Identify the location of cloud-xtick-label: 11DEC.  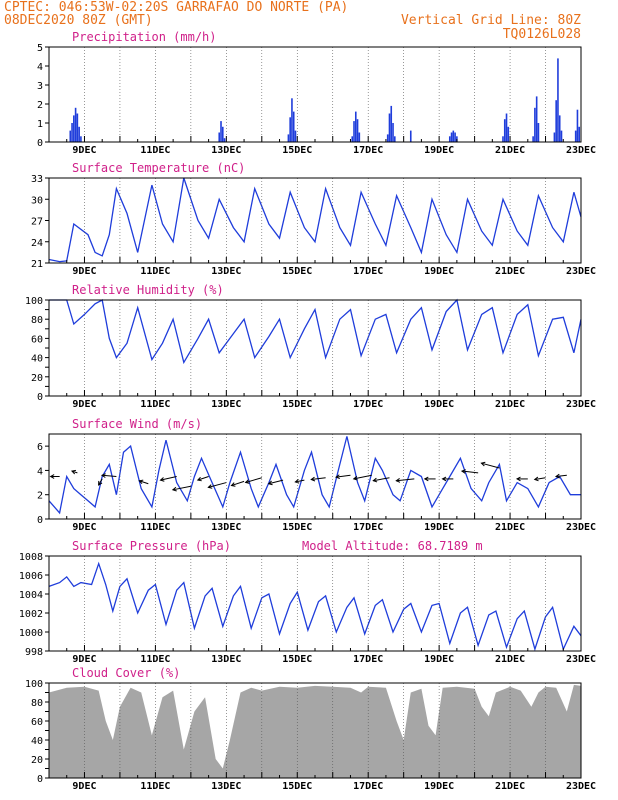
(155, 786).